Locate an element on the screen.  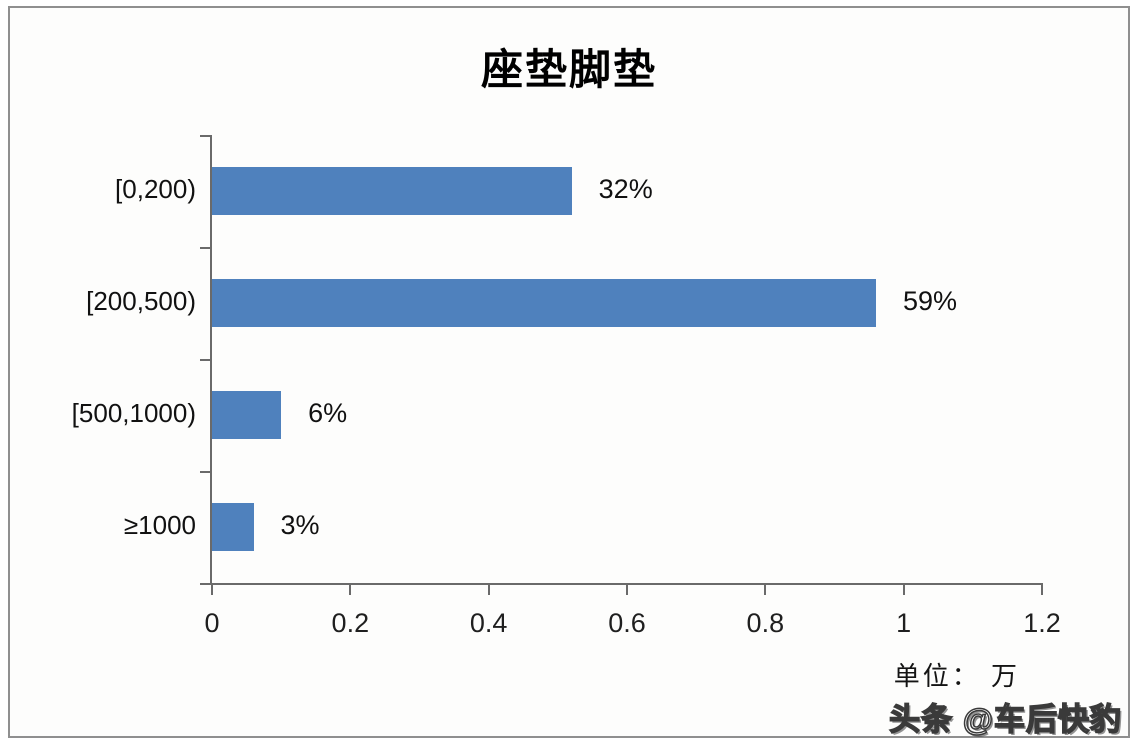
y-axis-line is located at coordinates (211, 359).